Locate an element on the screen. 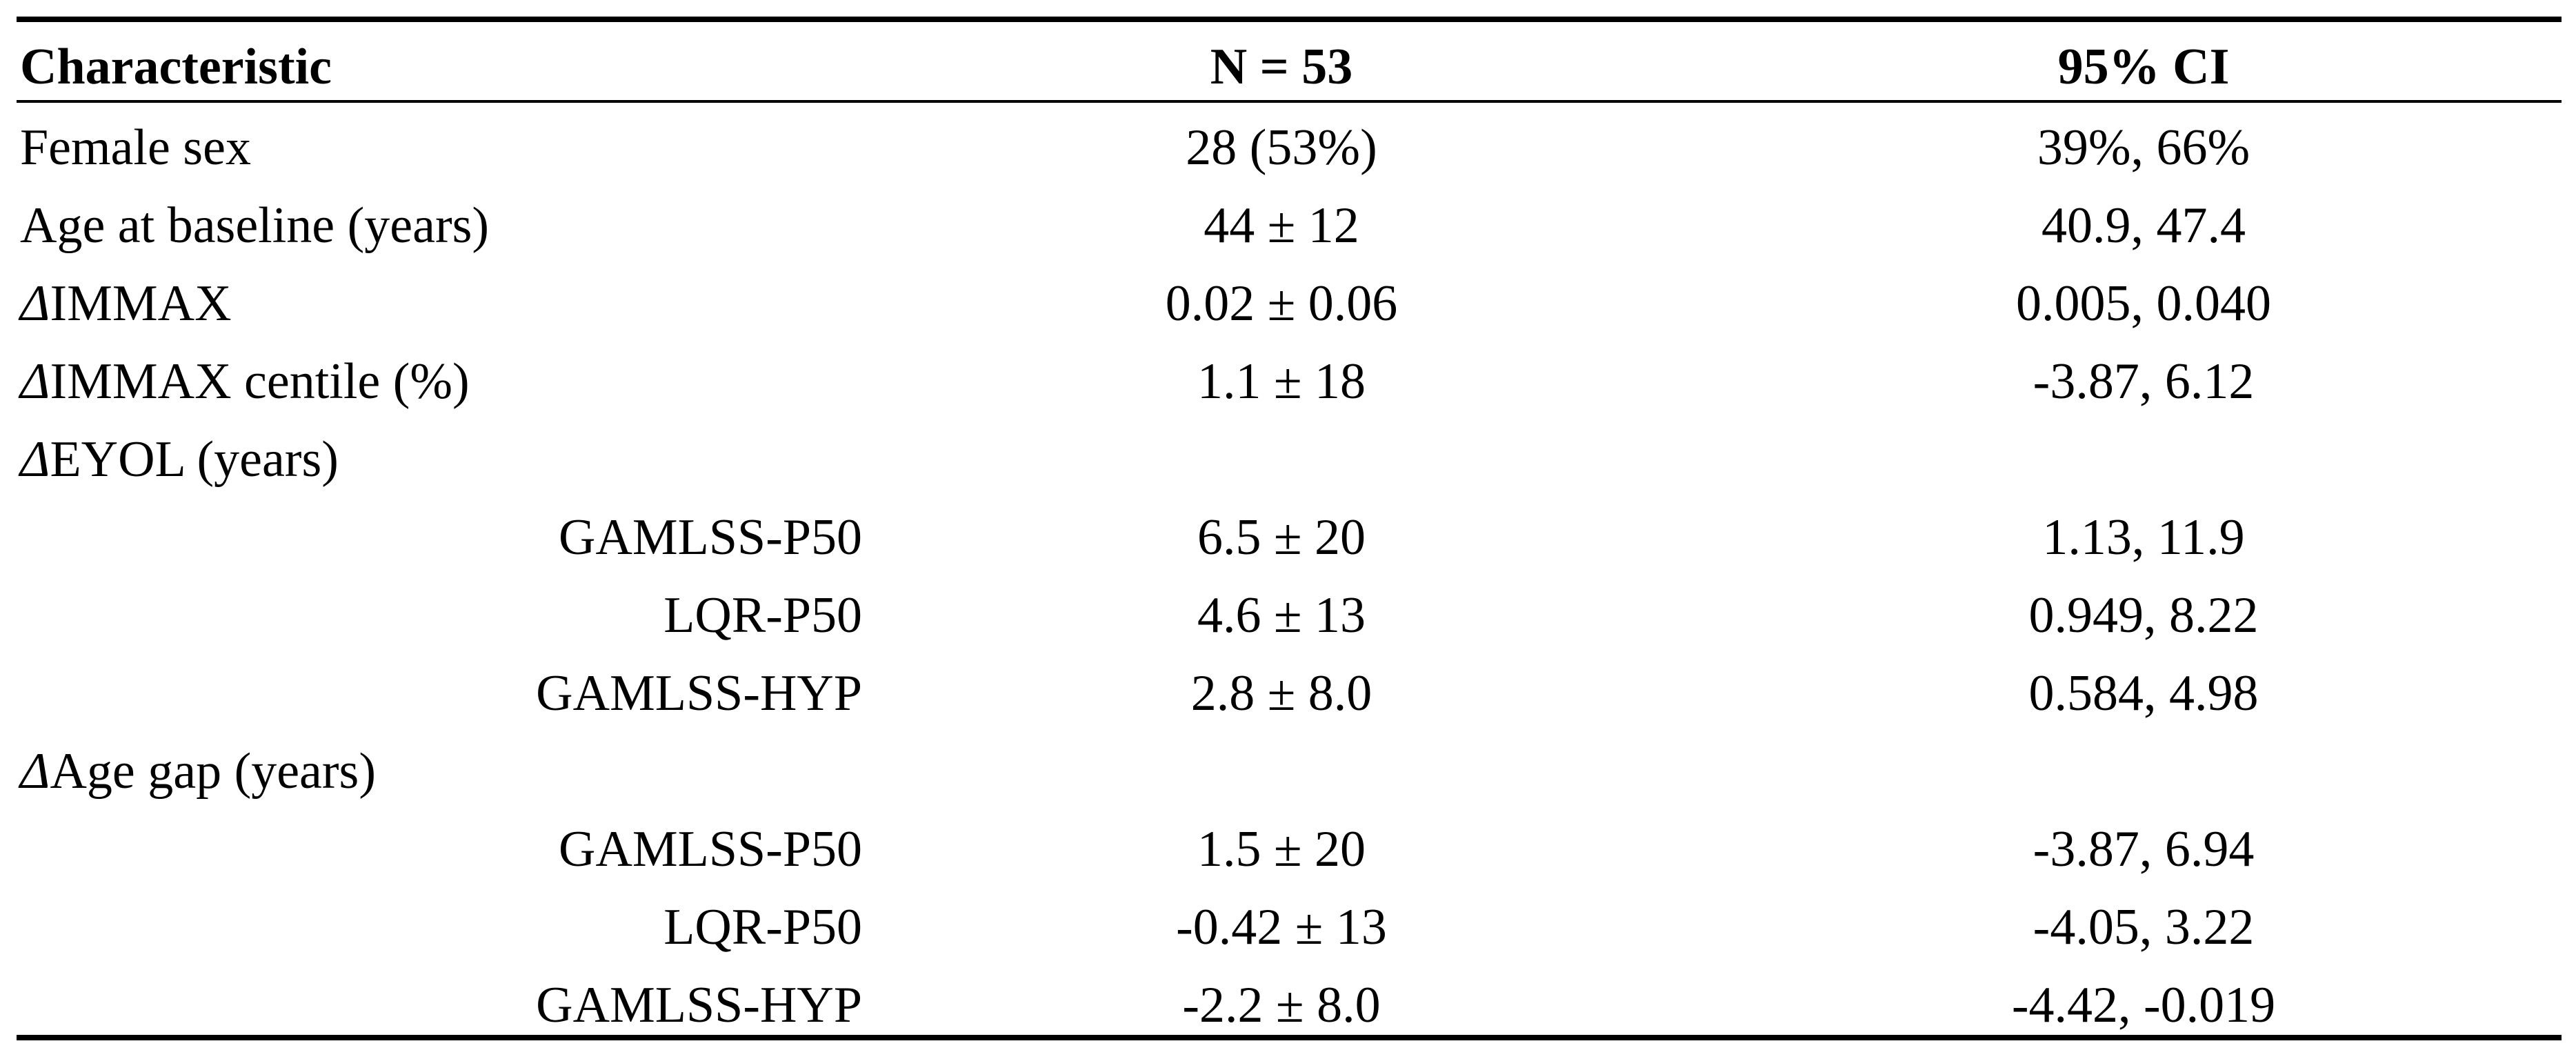 This screenshot has height=1059, width=2576. table-cell: 1.13, 11.9 is located at coordinates (2143, 537).